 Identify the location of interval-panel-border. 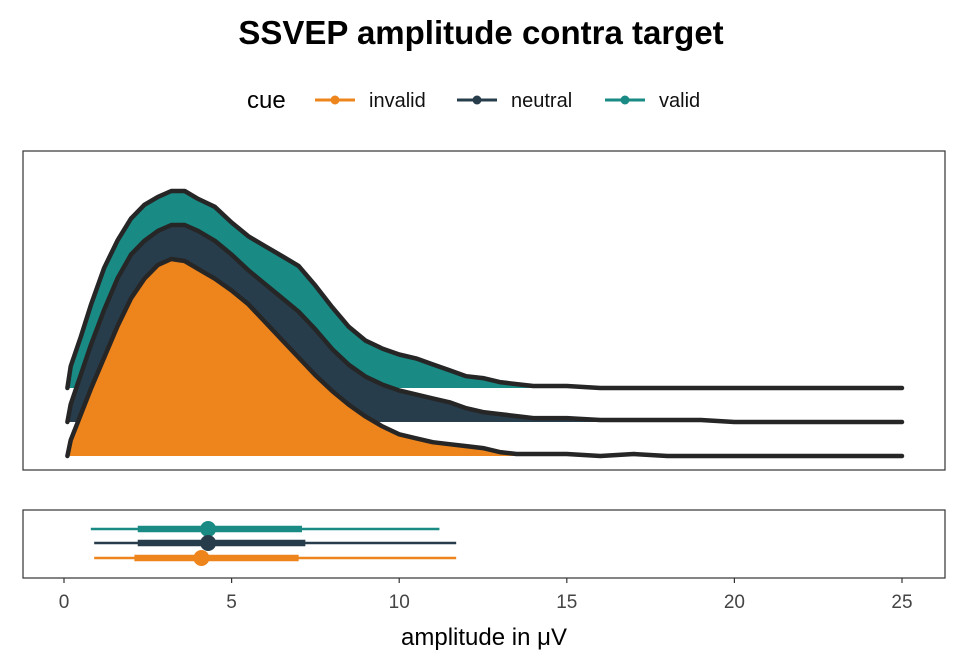
(484, 544).